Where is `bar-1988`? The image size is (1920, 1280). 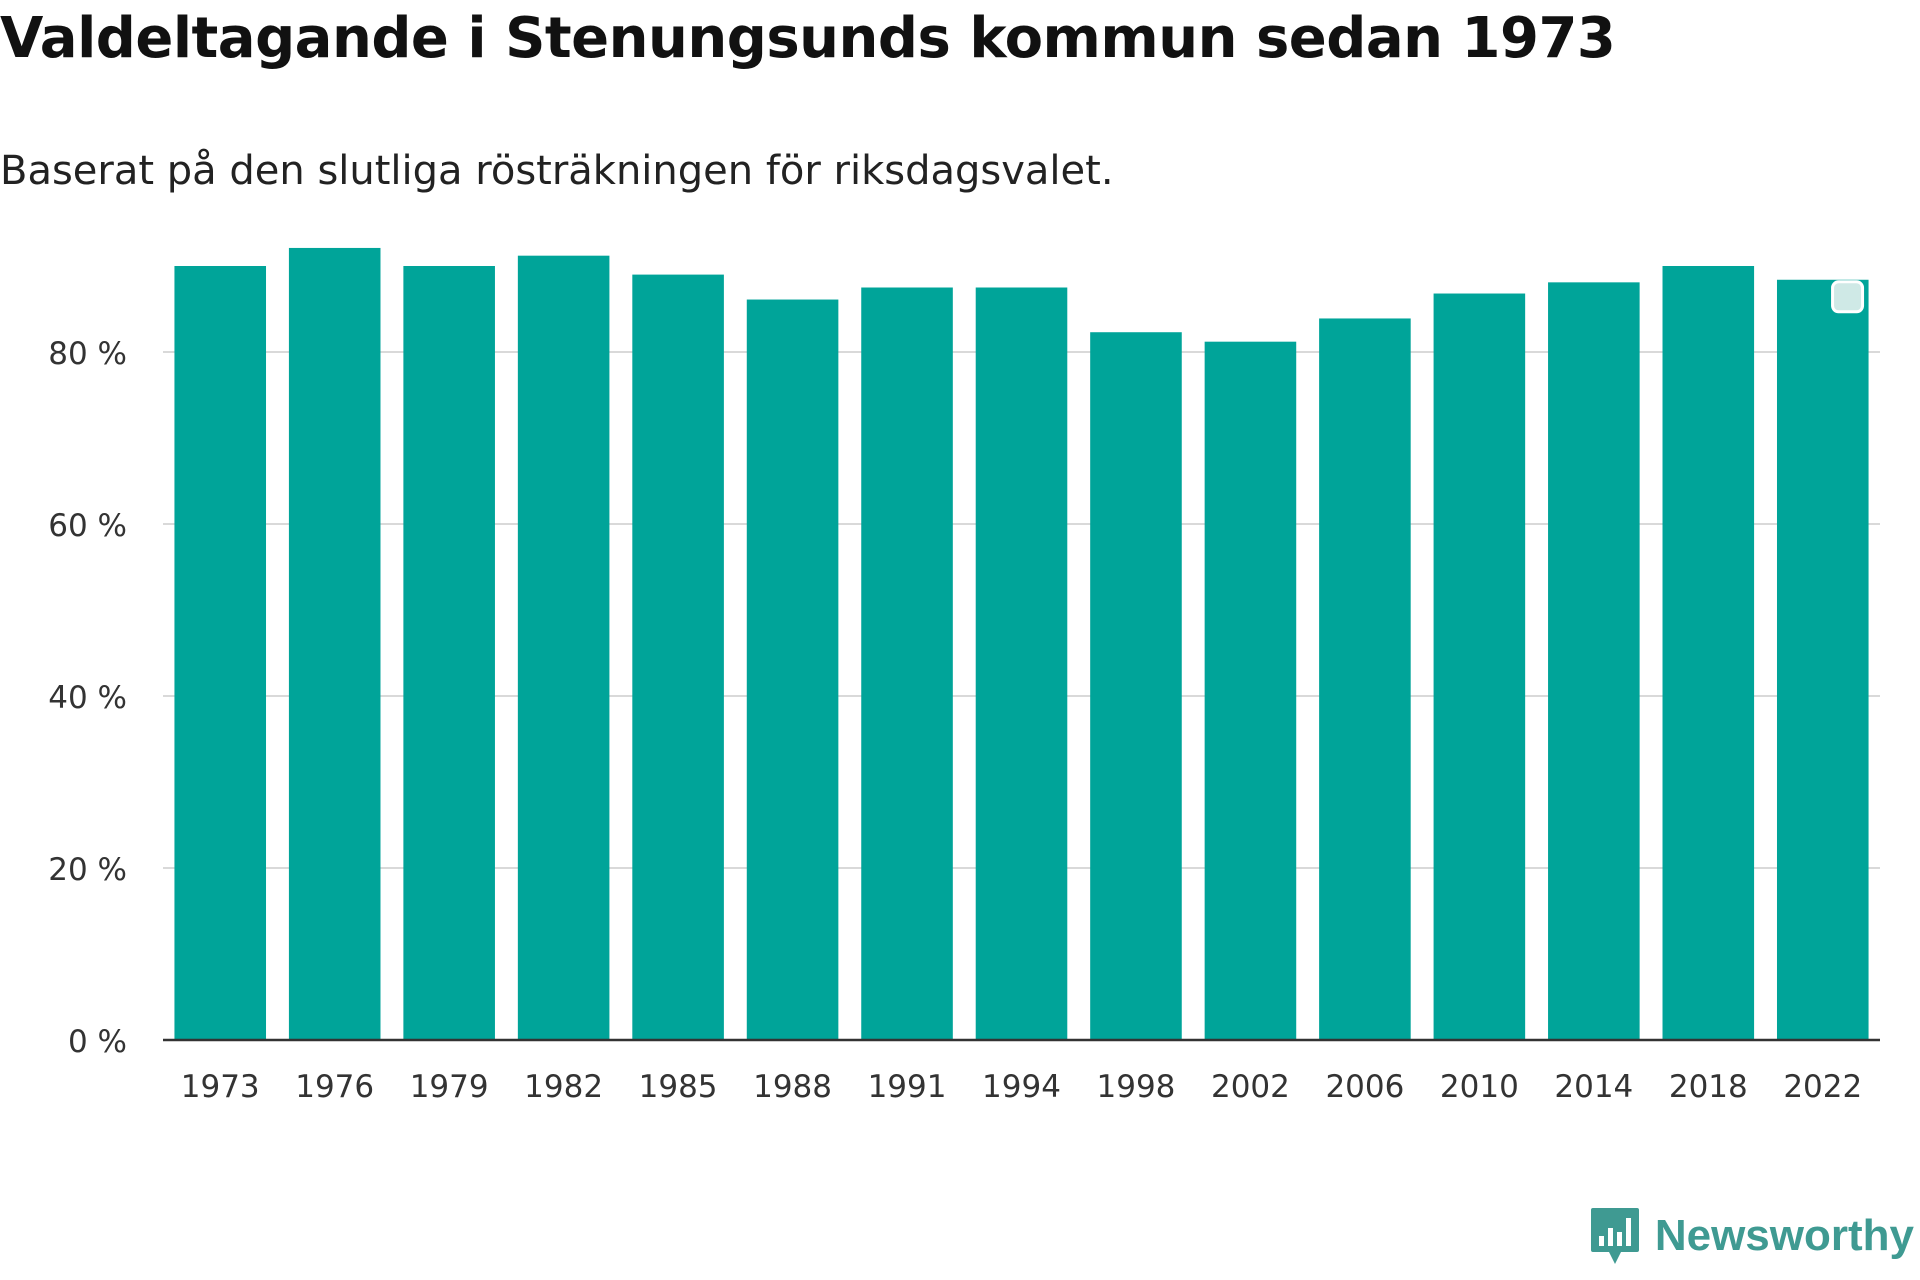
bar-1988 is located at coordinates (792, 669).